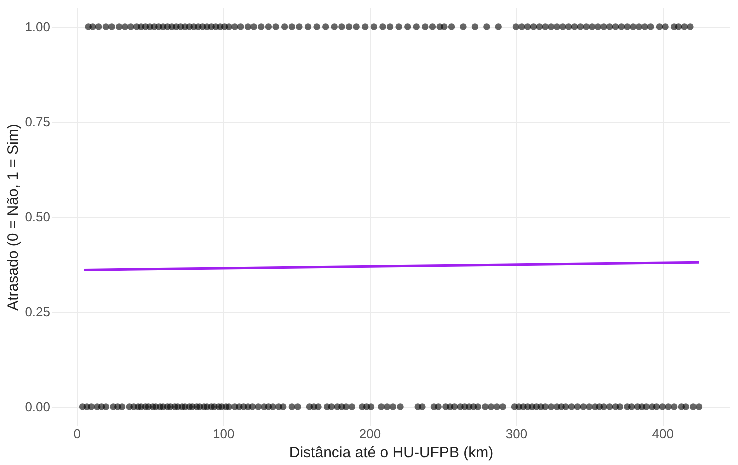  Describe the element at coordinates (37, 312) in the screenshot. I see `y-tick-label: 0.25` at that location.